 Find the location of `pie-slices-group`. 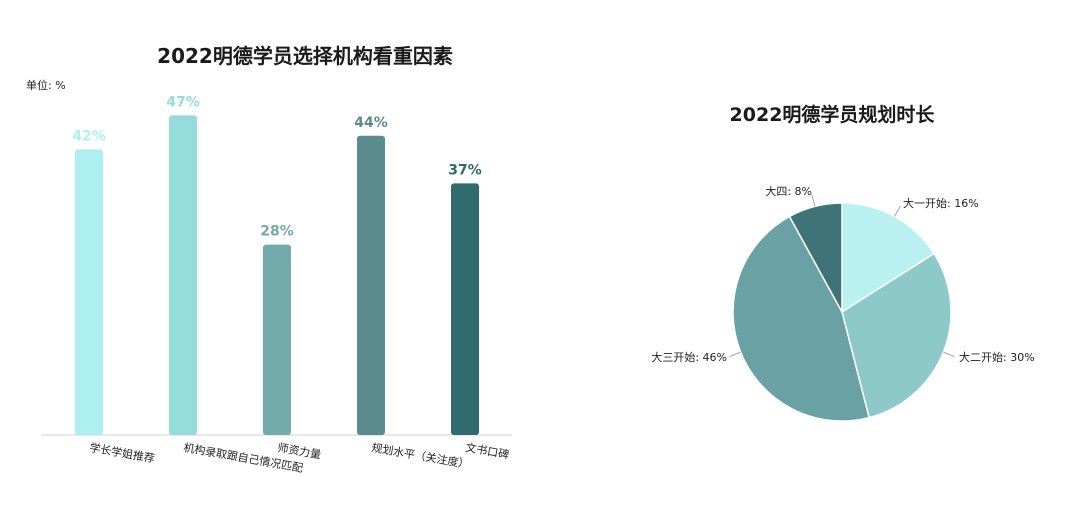

pie-slices-group is located at coordinates (842, 312).